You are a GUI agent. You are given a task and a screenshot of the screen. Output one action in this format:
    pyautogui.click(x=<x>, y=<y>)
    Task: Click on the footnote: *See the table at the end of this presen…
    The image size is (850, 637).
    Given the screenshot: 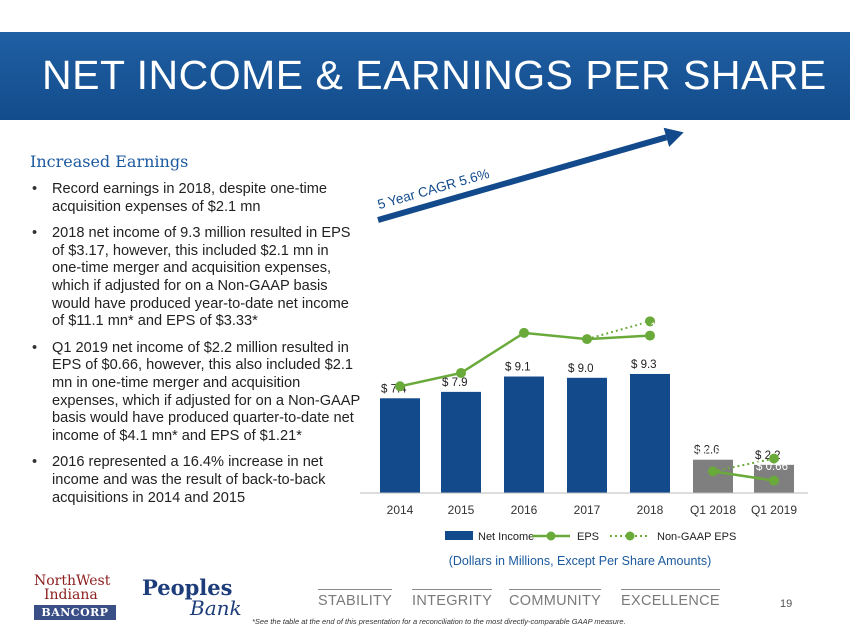 What is the action you would take?
    pyautogui.click(x=439, y=621)
    